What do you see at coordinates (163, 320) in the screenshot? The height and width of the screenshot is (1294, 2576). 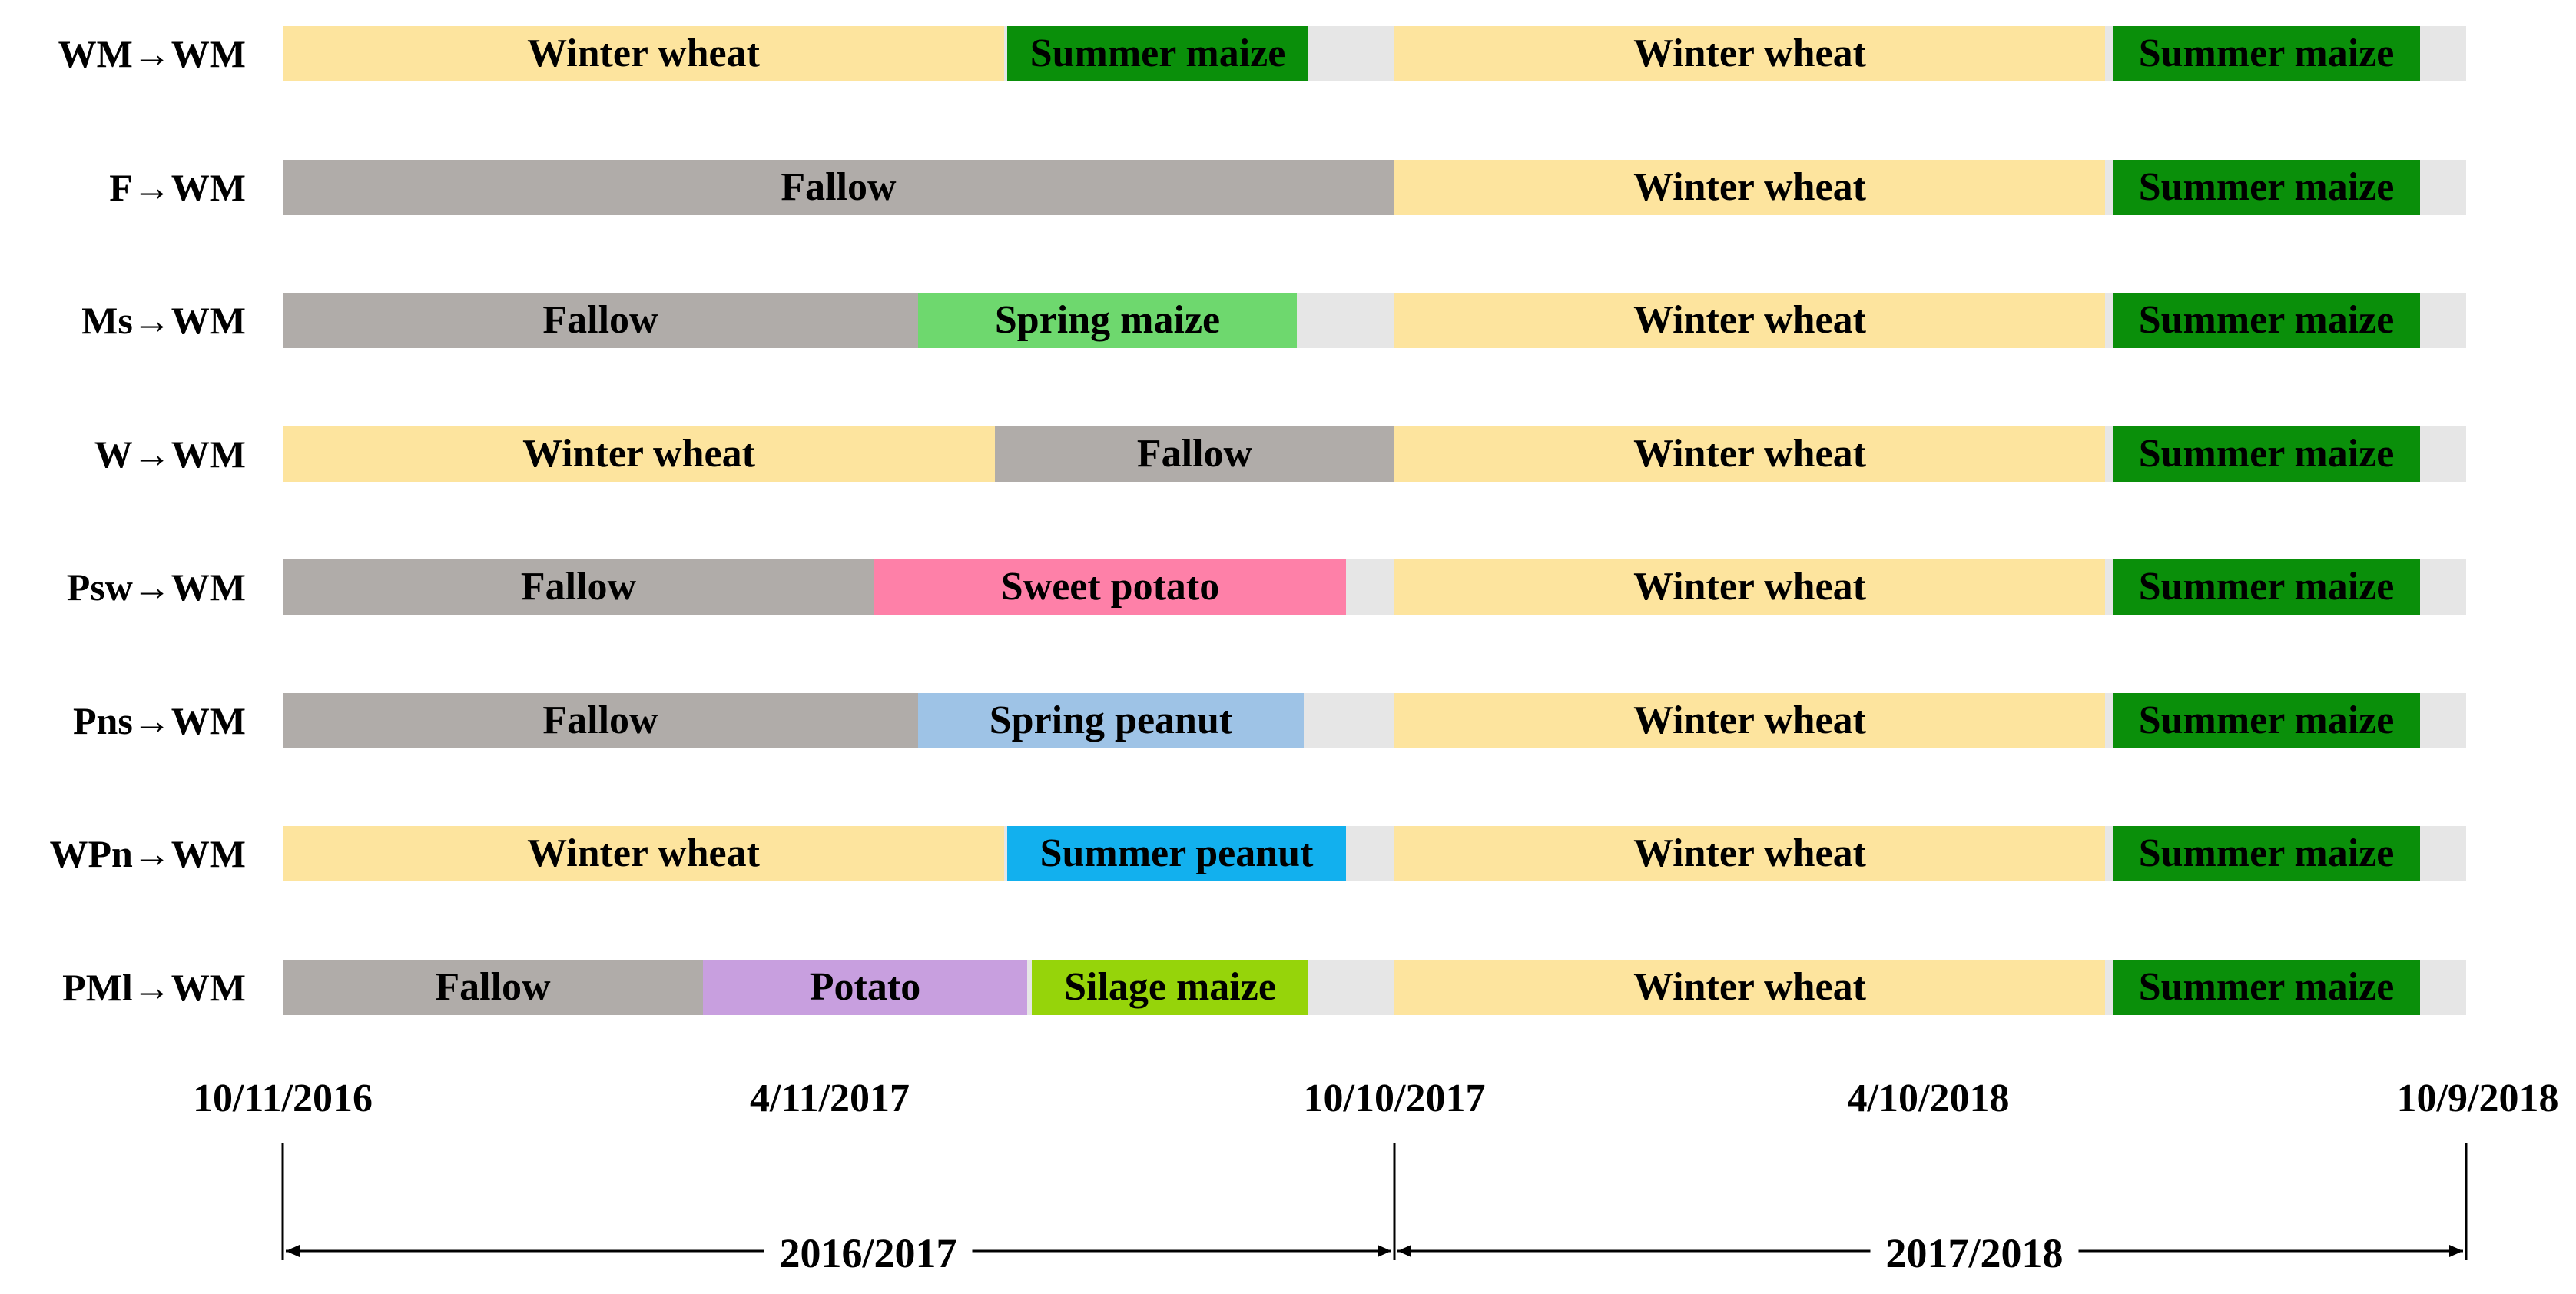 I see `row-label-ms-wm: Ms→WM` at bounding box center [163, 320].